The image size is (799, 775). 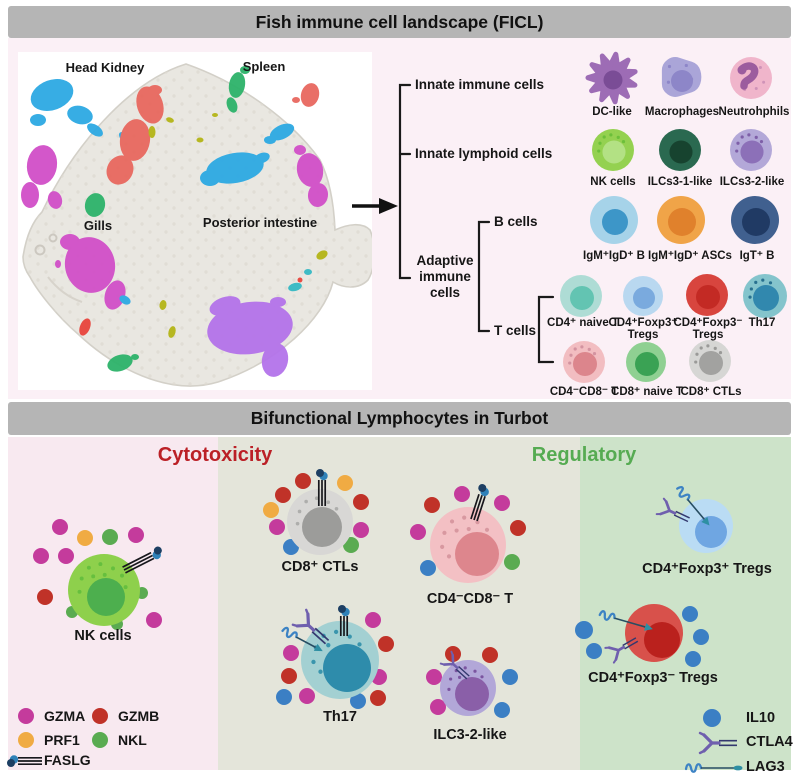 What do you see at coordinates (484, 153) in the screenshot?
I see `tree-branch-innate-lymphoid: Innate lymphoid cells` at bounding box center [484, 153].